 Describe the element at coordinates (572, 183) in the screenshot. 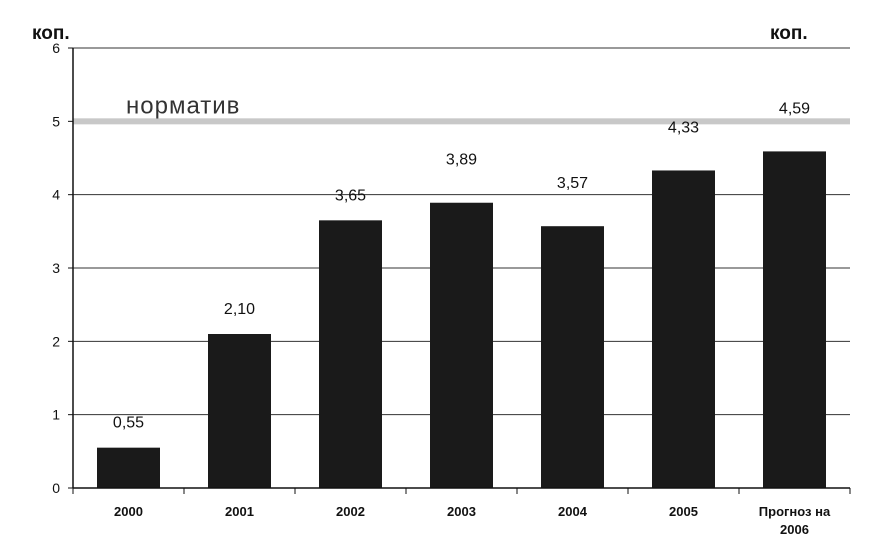

I see `data-label: 3,57` at that location.